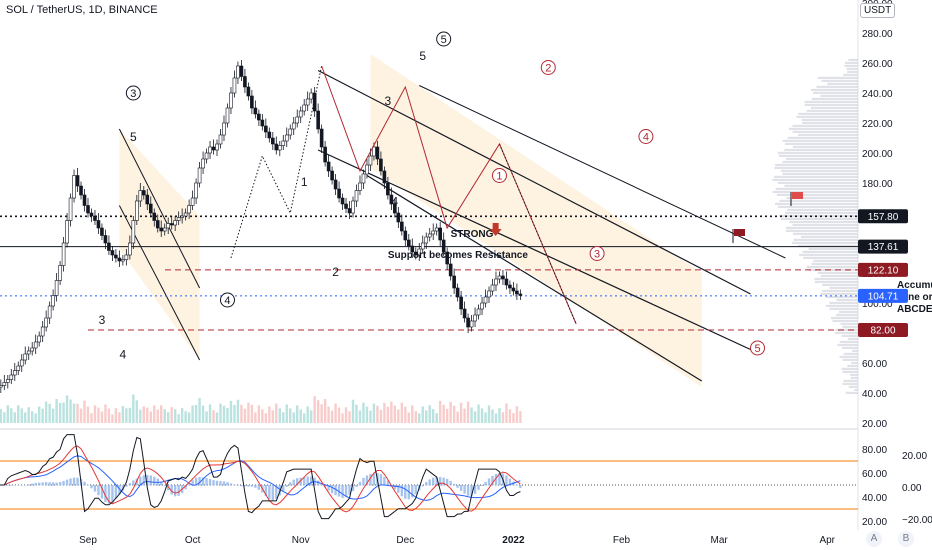  I want to click on osc-main-line, so click(260, 477).